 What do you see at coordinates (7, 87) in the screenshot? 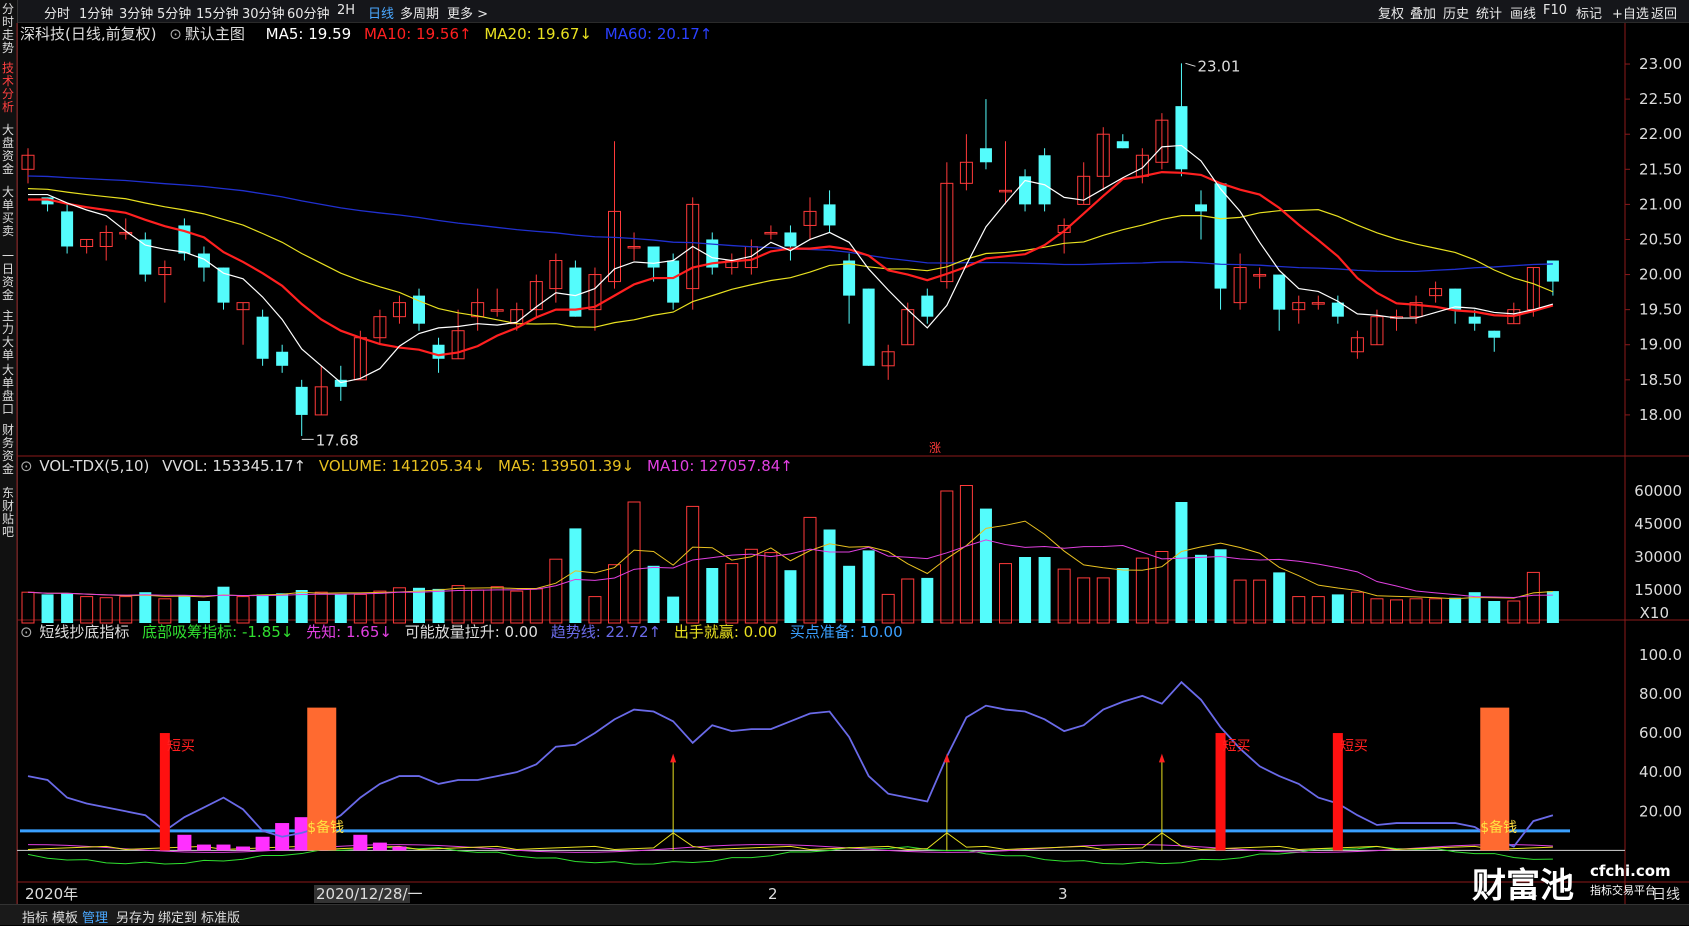
I see `sidebar-item-1: 技术分析` at bounding box center [7, 87].